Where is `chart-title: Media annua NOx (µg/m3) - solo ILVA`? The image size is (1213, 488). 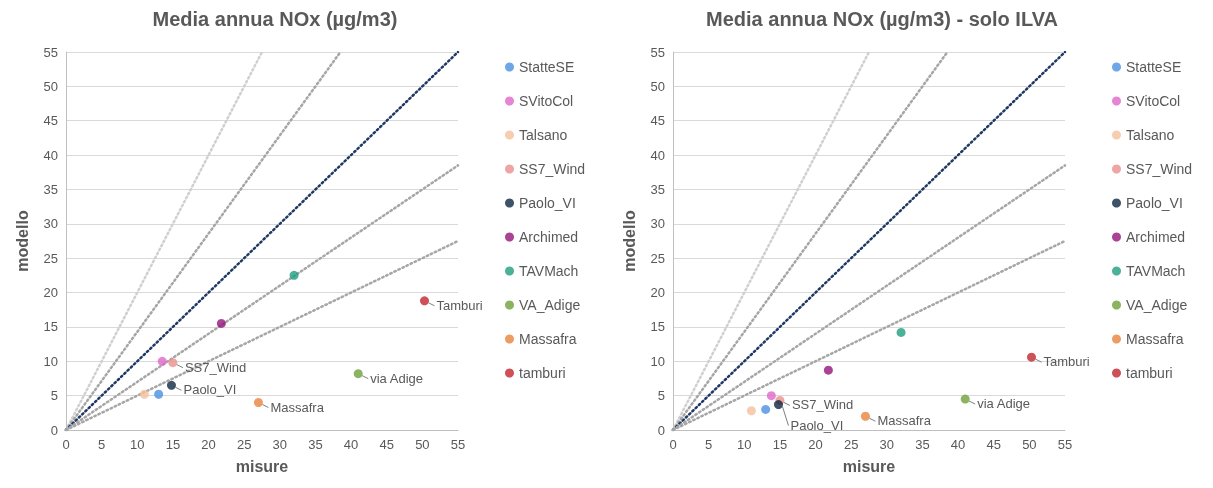
chart-title: Media annua NOx (µg/m3) - solo ILVA is located at coordinates (881, 19).